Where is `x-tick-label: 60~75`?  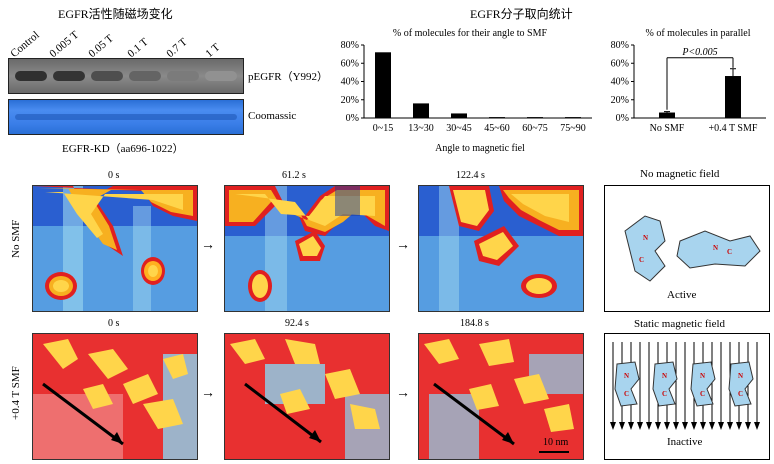
x-tick-label: 60~75 is located at coordinates (534, 128).